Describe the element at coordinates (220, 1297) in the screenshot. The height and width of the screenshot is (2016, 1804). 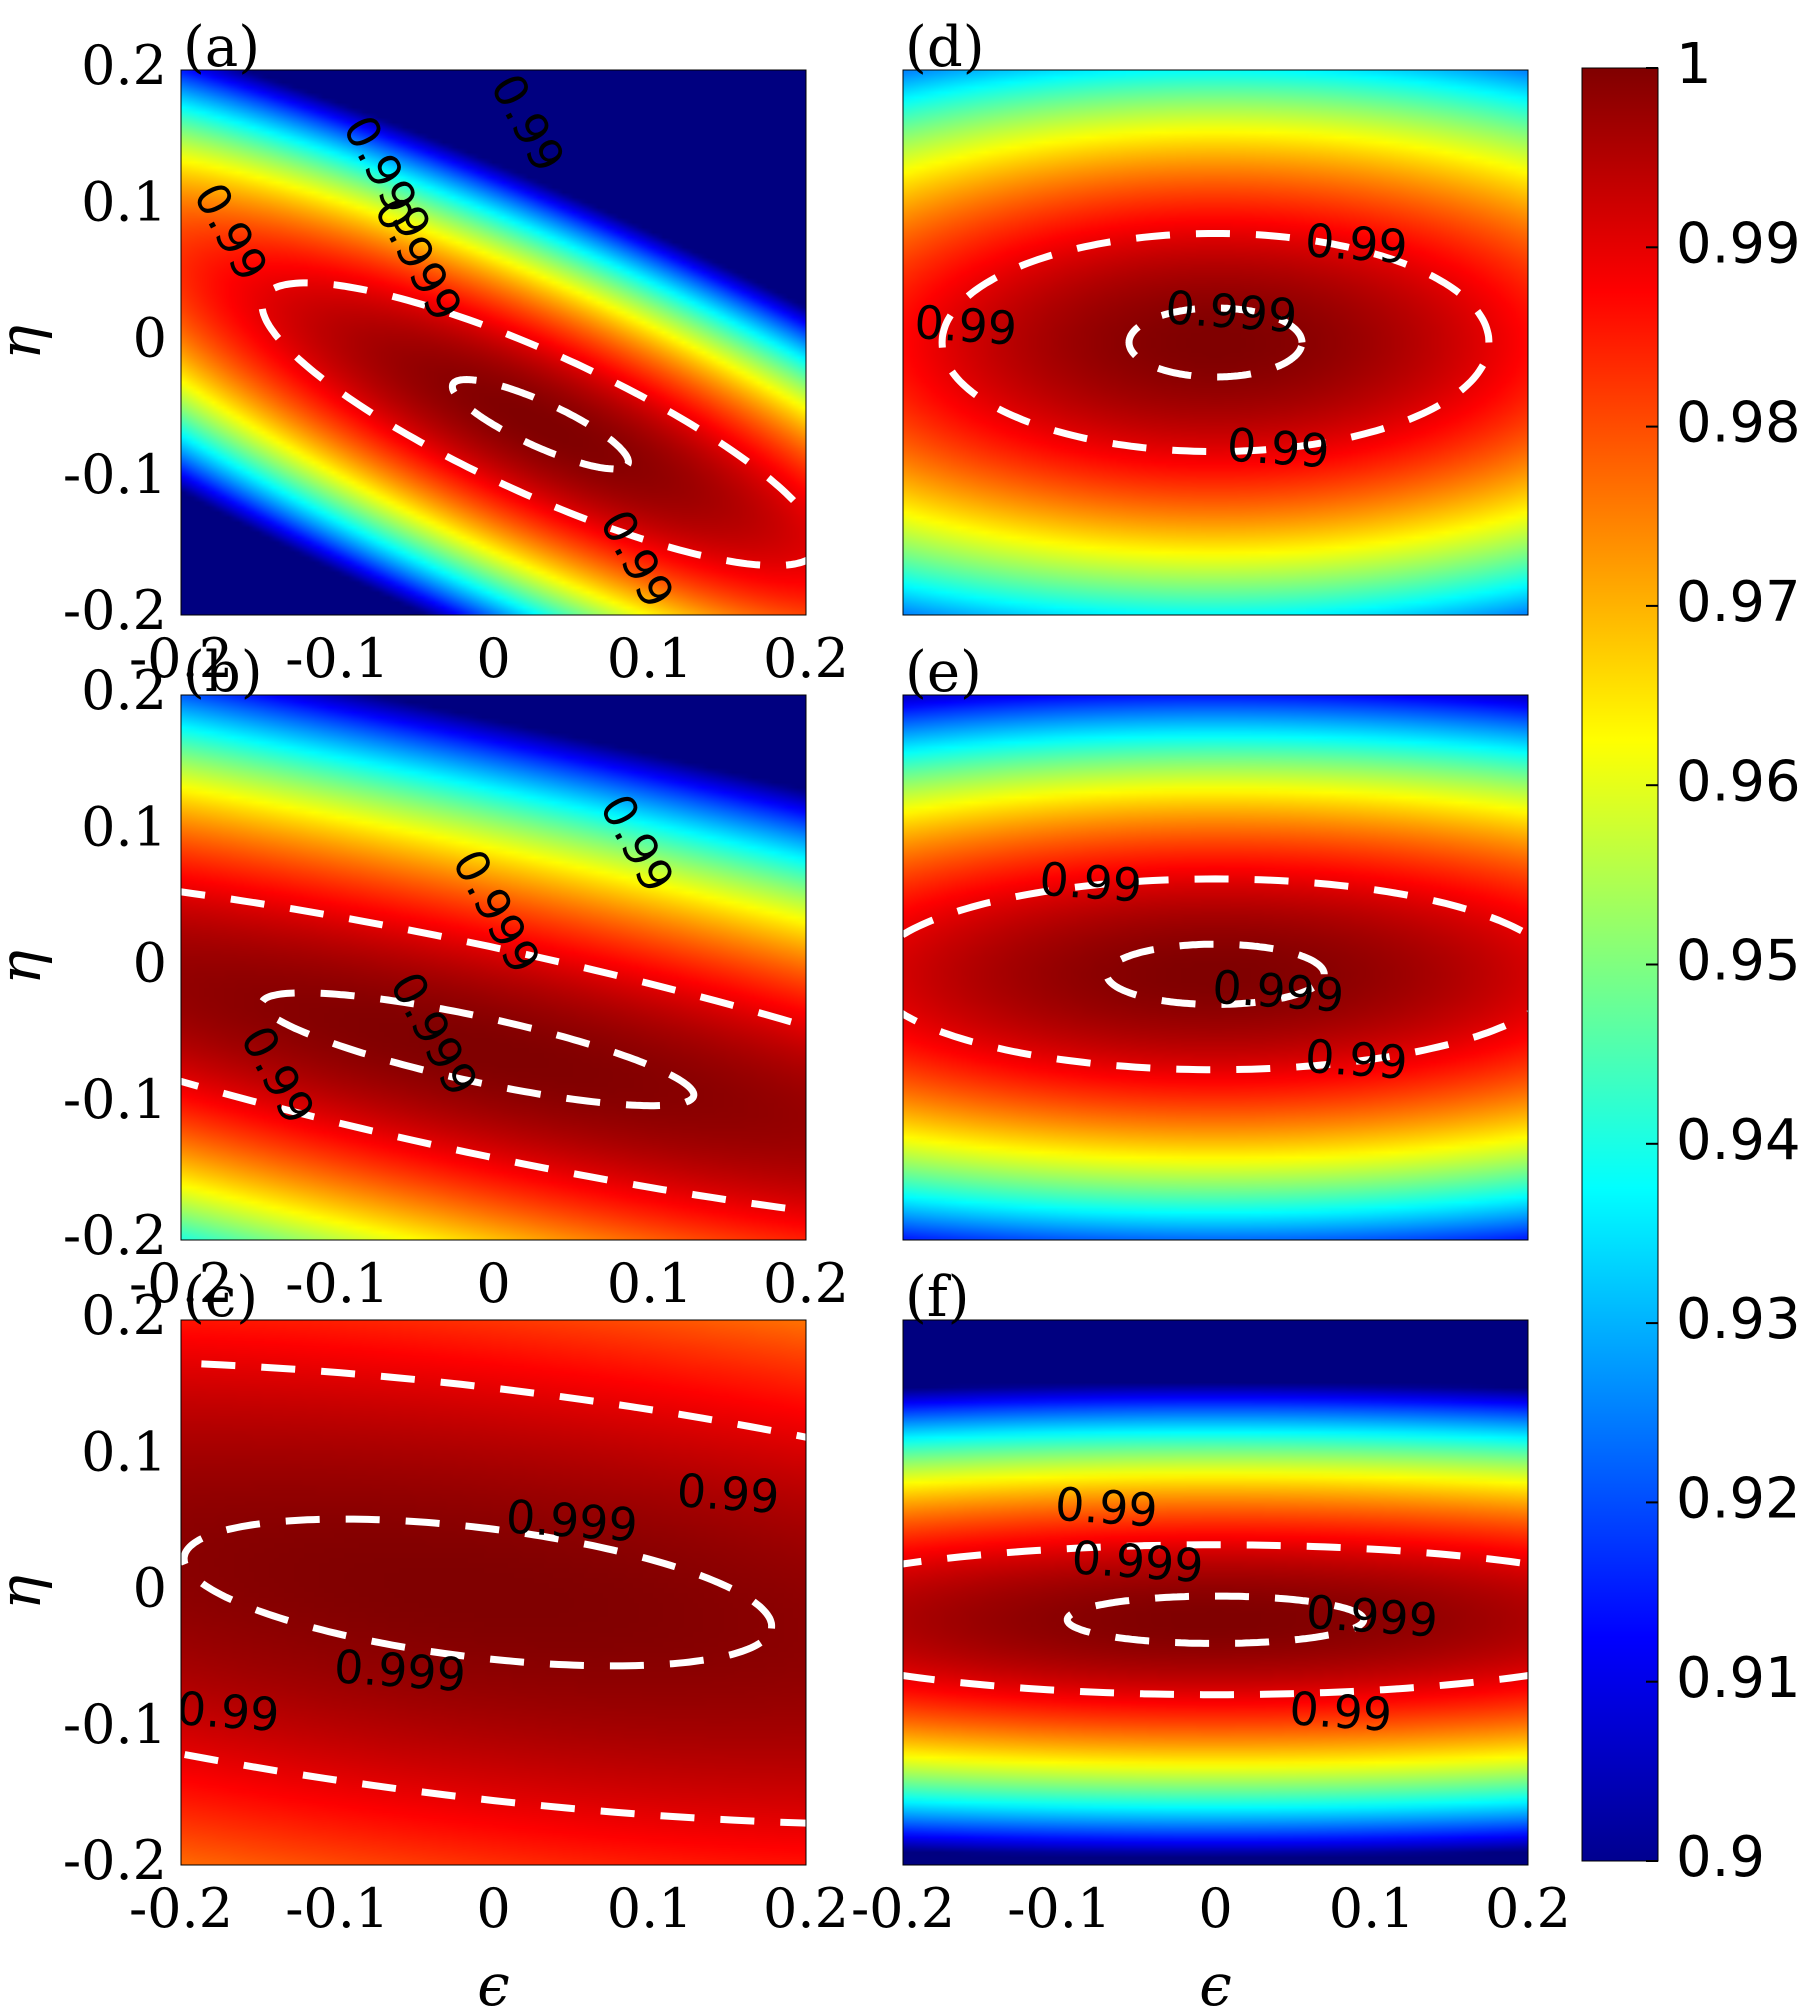
I see `panel-label: (c)` at that location.